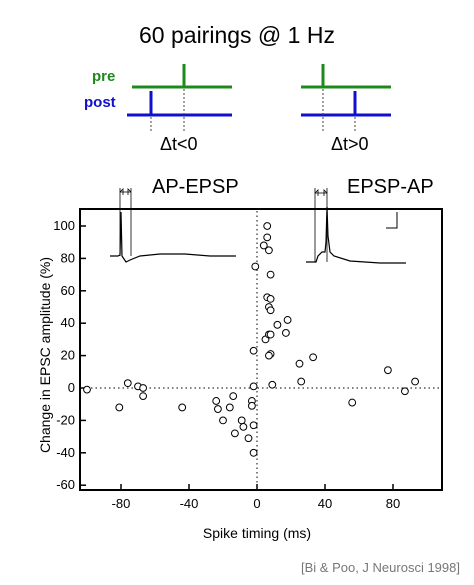  Describe the element at coordinates (68, 322) in the screenshot. I see `y-tick-label: 40` at that location.